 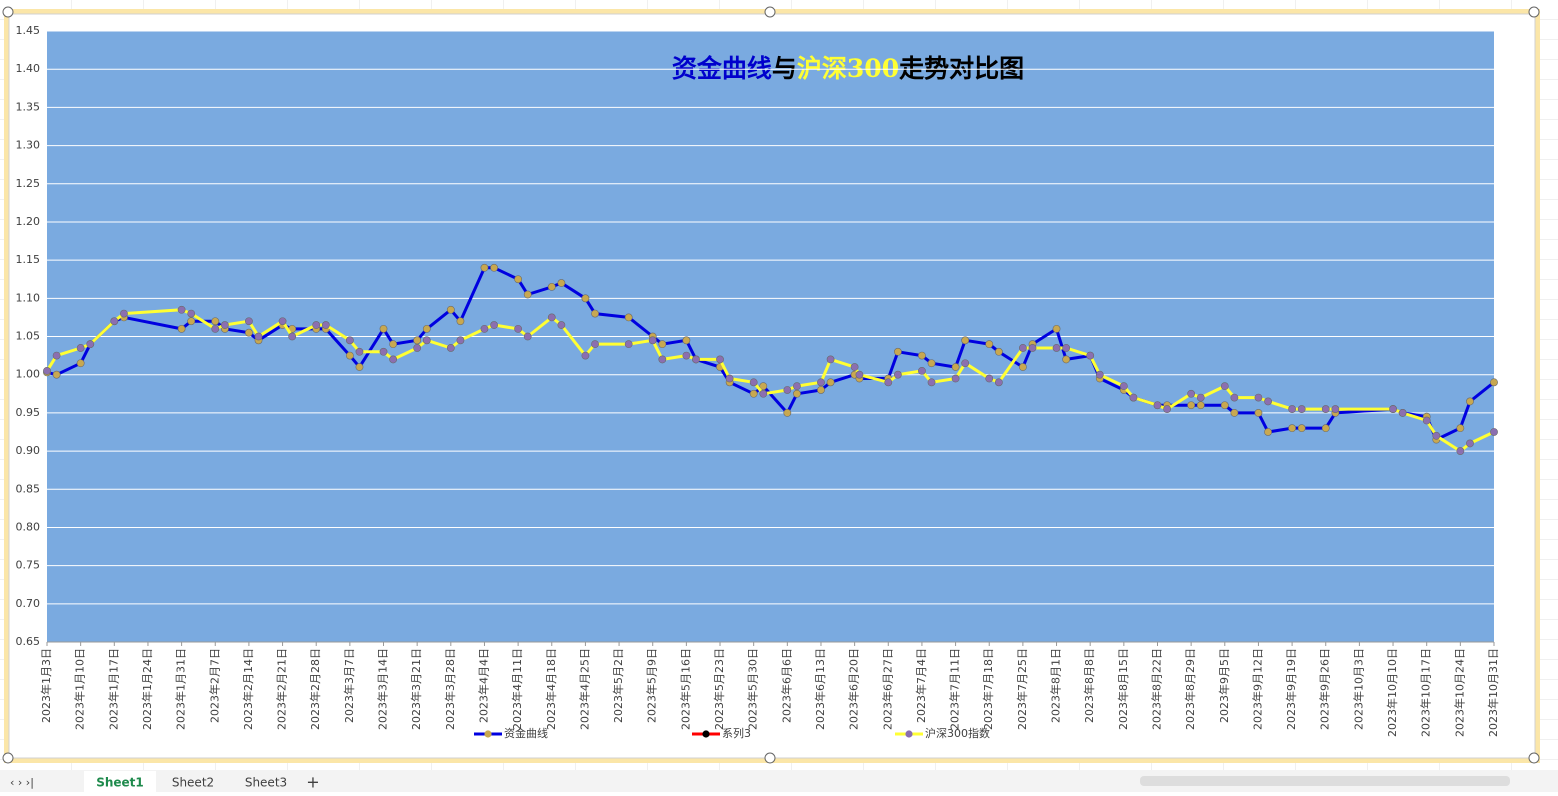 What do you see at coordinates (28, 145) in the screenshot?
I see `y-tick-label: 1.30` at bounding box center [28, 145].